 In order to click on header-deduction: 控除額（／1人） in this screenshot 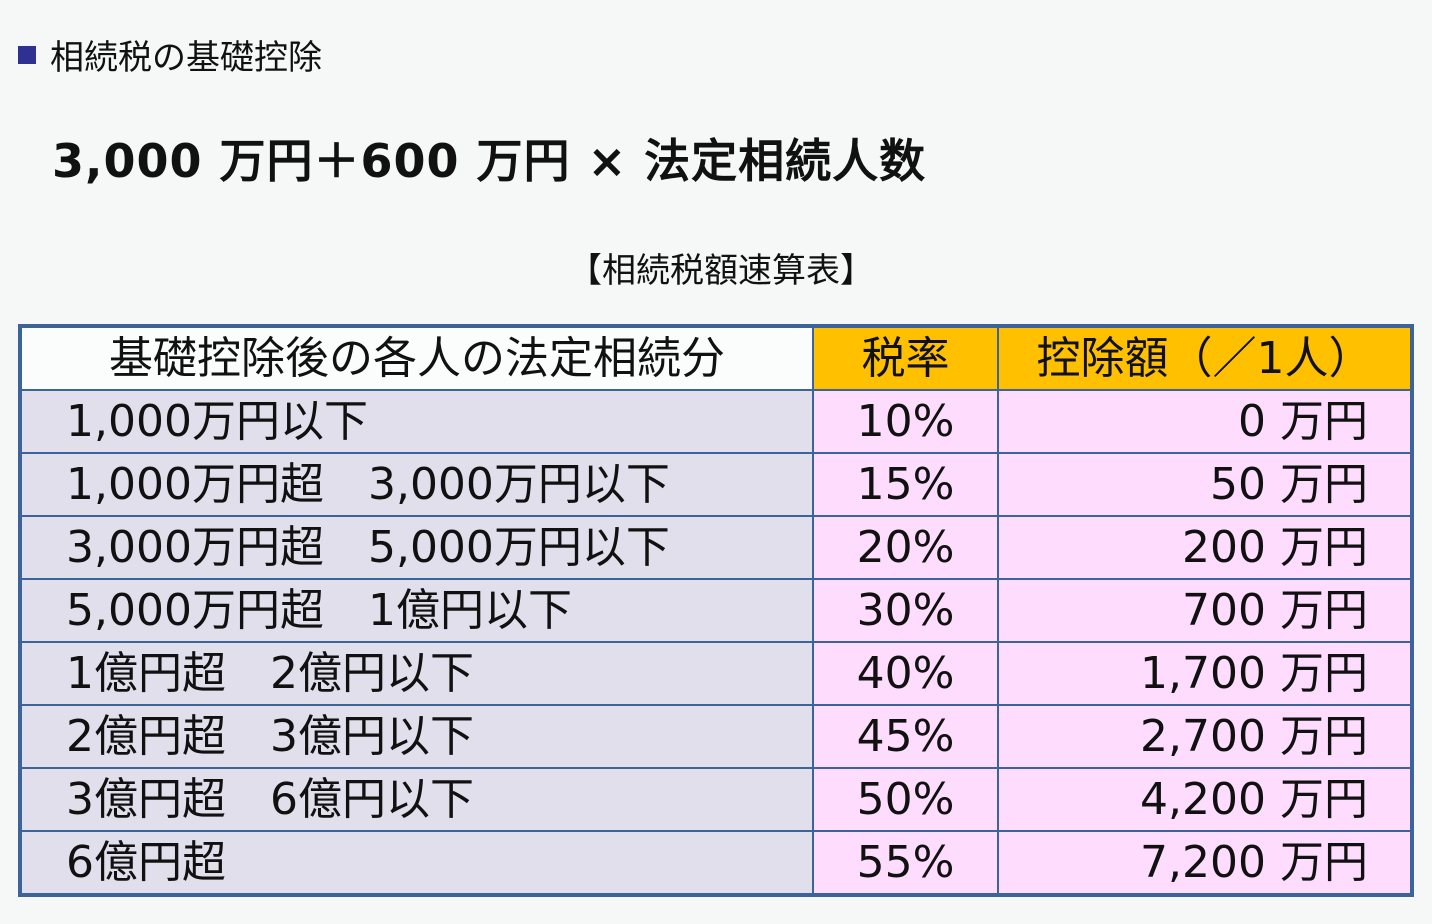, I will do `click(1205, 358)`.